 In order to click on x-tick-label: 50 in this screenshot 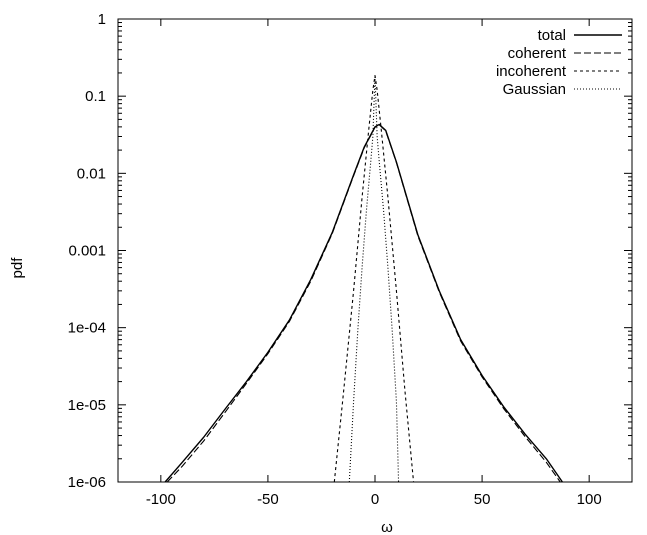, I will do `click(482, 499)`.